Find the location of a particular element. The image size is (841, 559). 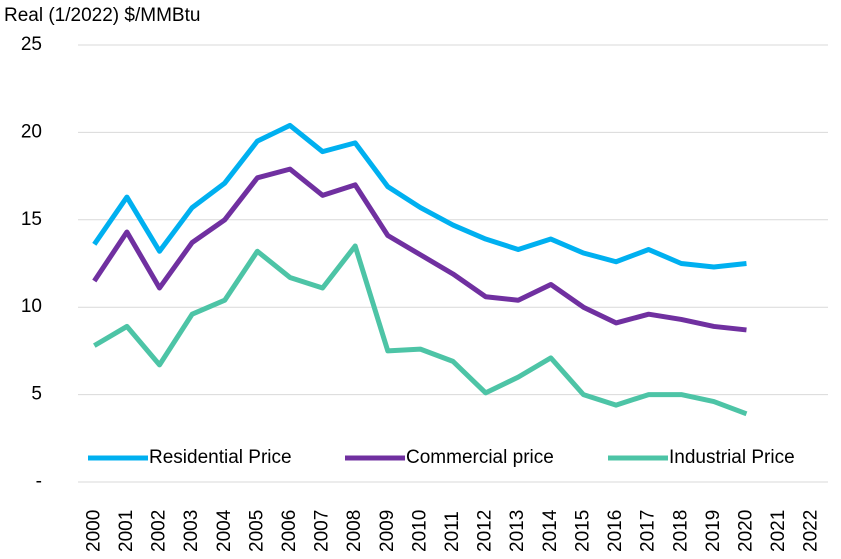

x-tick-label: 2019 is located at coordinates (713, 531).